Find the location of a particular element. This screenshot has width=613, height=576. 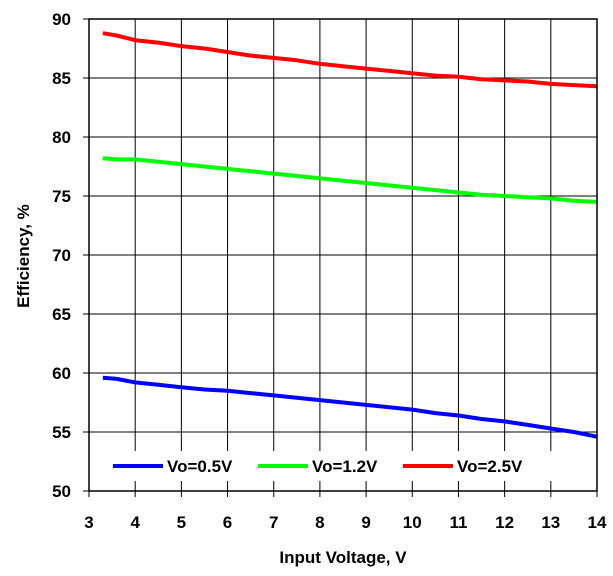

y-tick-label: 75 is located at coordinates (61, 196).